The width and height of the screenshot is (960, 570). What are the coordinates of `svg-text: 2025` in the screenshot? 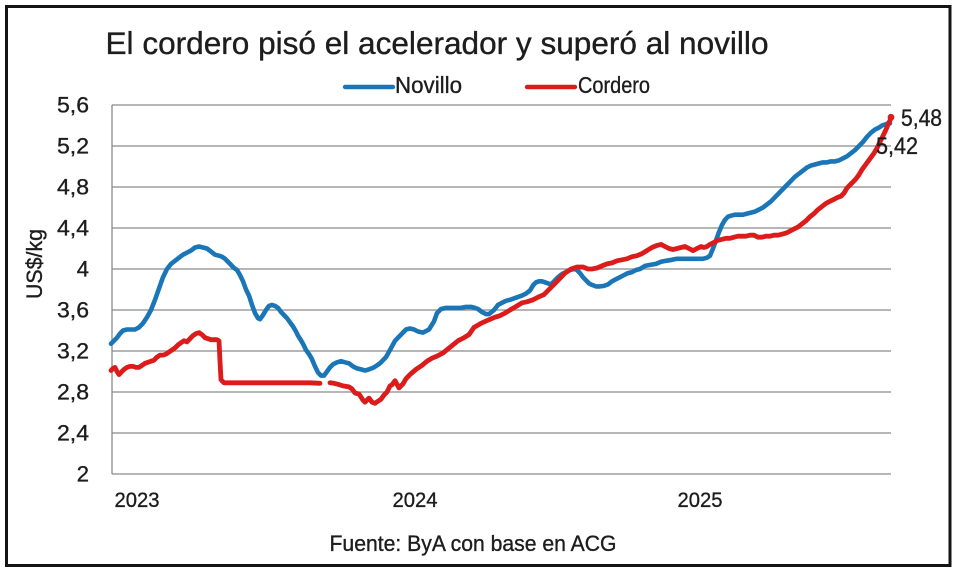 It's located at (700, 500).